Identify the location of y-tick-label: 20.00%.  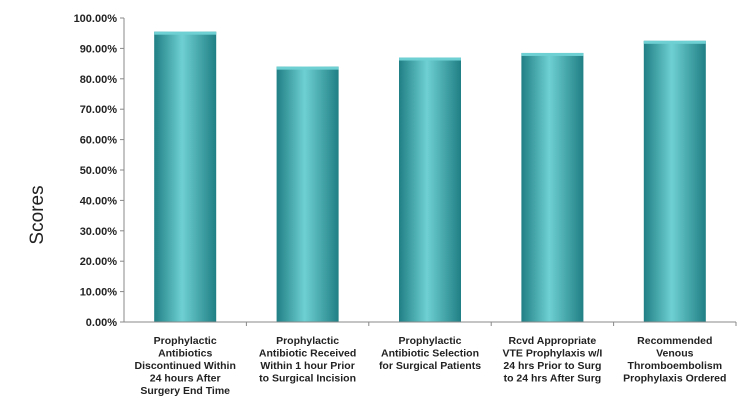
(99, 262).